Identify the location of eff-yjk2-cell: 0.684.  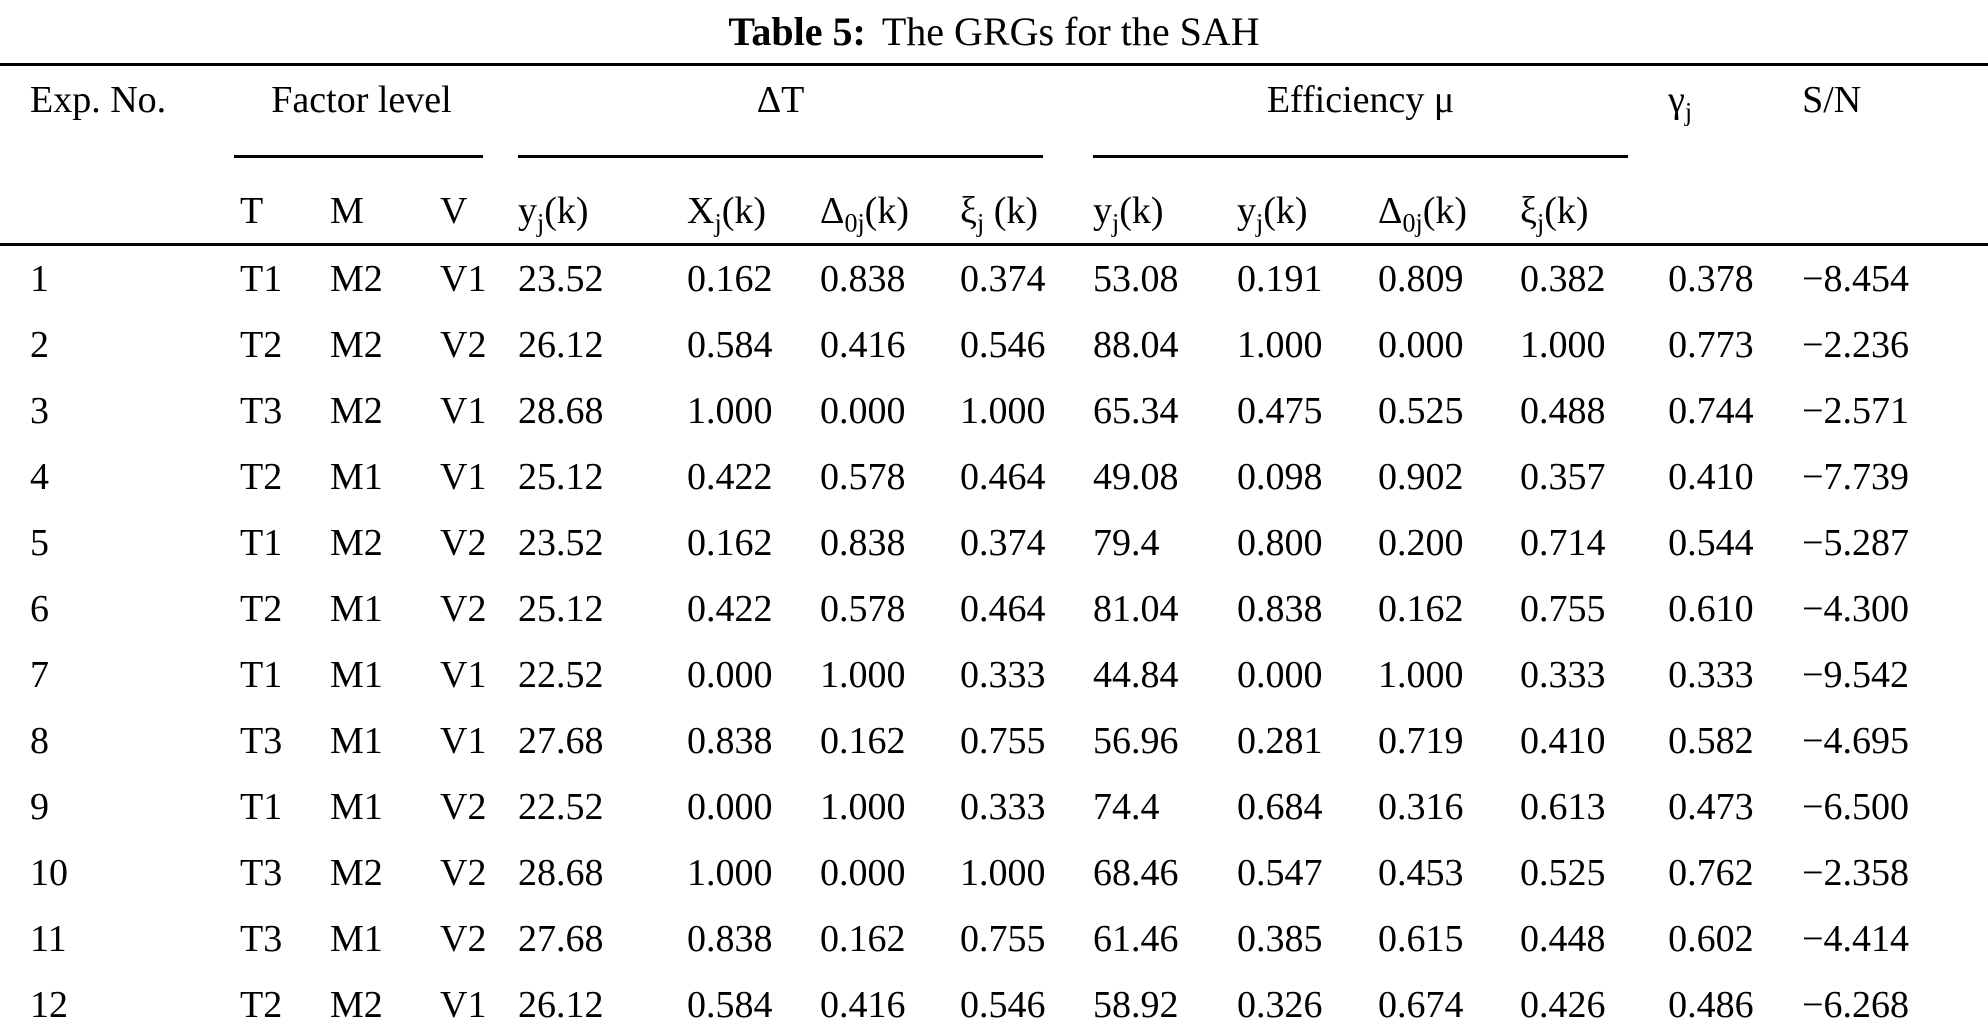
(1280, 807).